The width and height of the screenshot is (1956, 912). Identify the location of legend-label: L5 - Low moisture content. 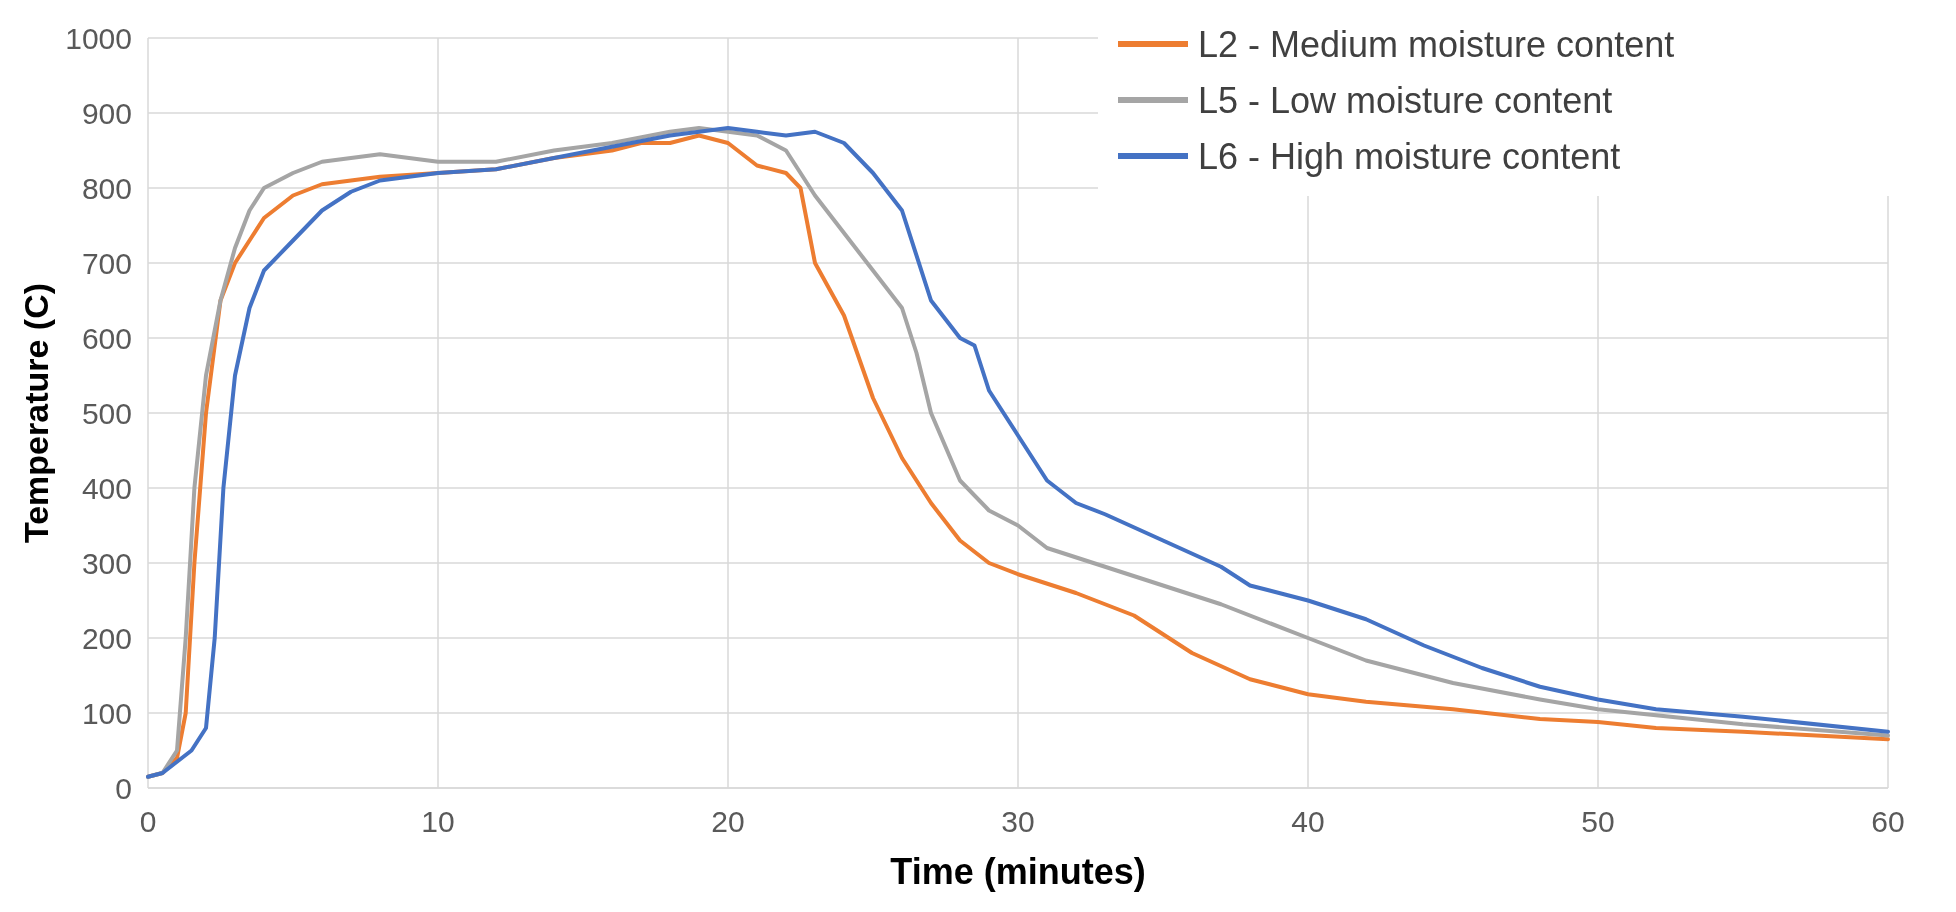
(1405, 100).